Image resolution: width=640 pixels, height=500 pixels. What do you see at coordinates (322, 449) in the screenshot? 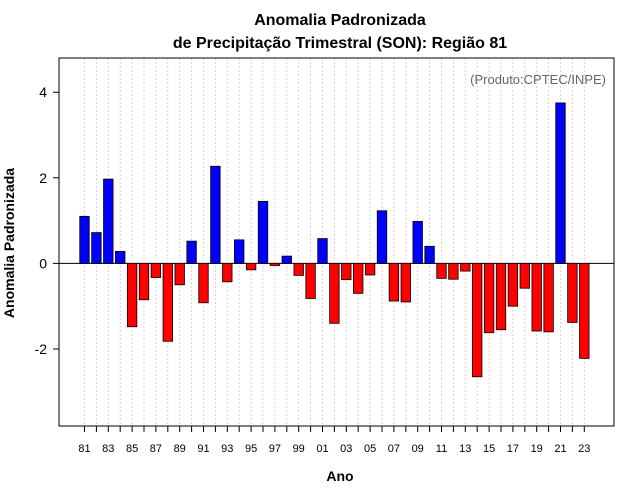
I see `x-tick-label: 01` at bounding box center [322, 449].